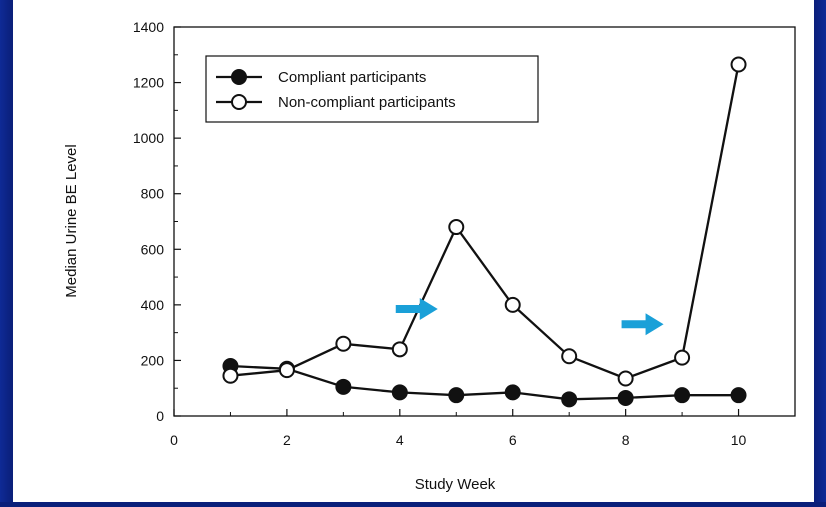 Image resolution: width=826 pixels, height=507 pixels. I want to click on y-tick-label: 600, so click(153, 249).